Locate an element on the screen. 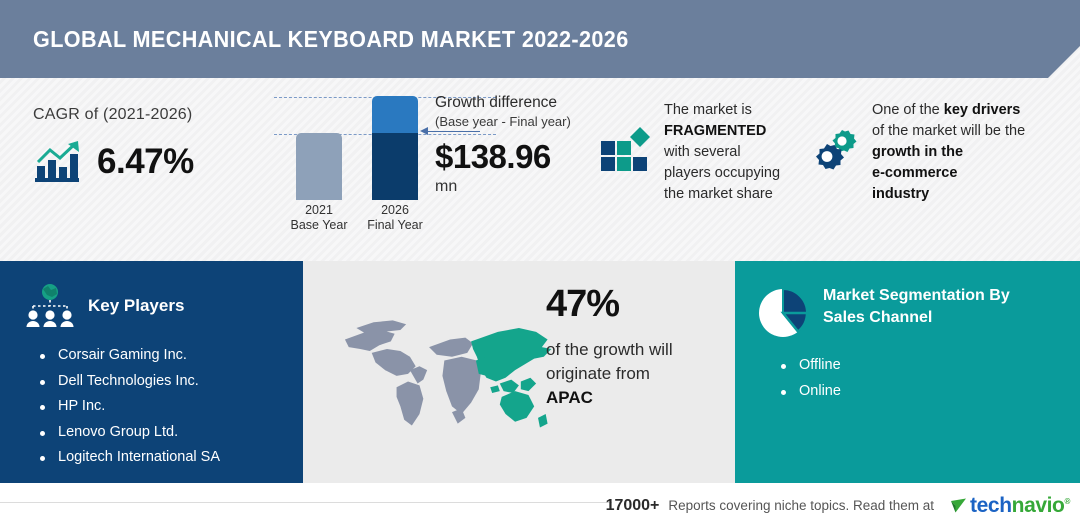  map-base-continents is located at coordinates (412, 373).